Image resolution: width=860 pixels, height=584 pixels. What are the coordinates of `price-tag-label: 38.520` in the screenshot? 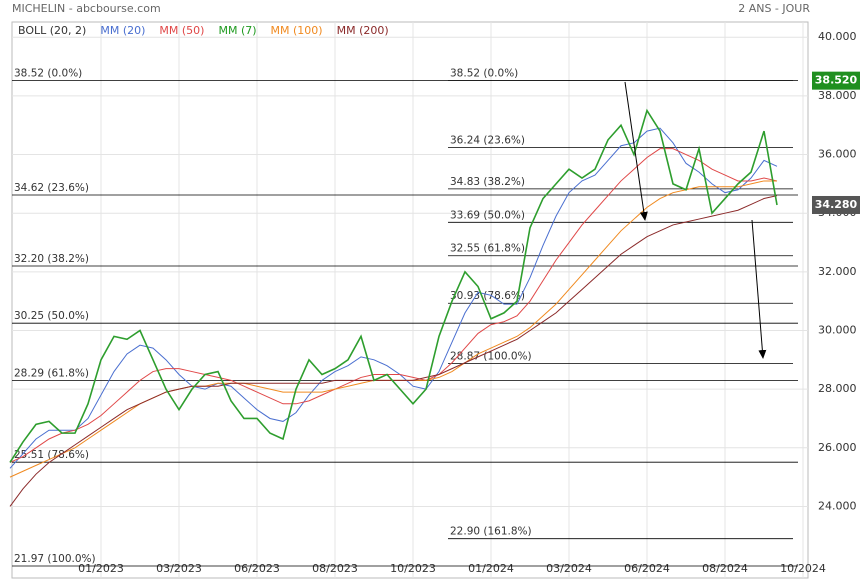 It's located at (836, 80).